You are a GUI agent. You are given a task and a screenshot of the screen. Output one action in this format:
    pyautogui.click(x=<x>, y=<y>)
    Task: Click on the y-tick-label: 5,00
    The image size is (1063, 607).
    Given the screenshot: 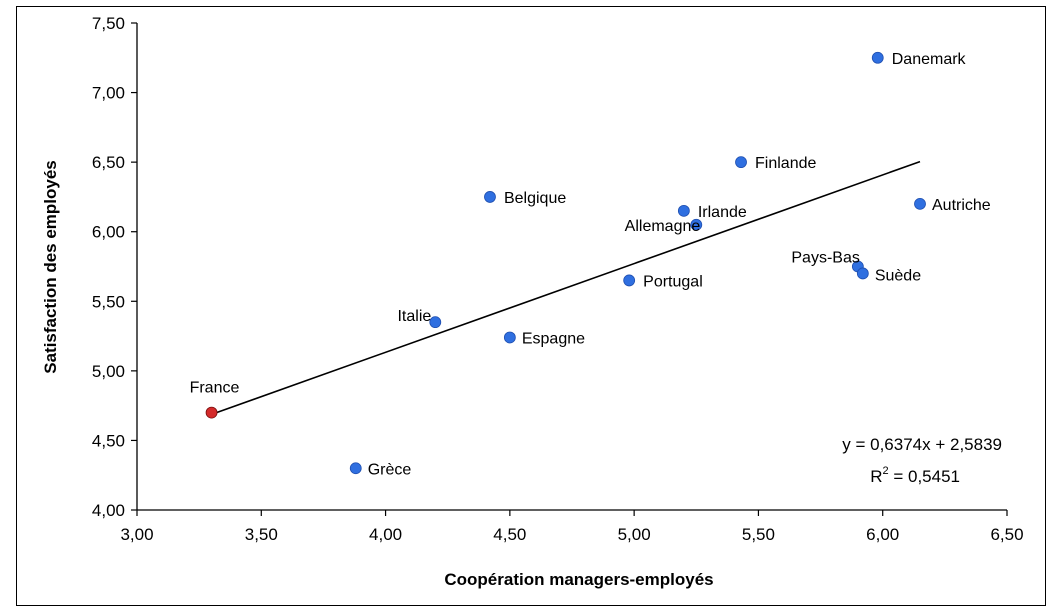 What is the action you would take?
    pyautogui.click(x=108, y=371)
    